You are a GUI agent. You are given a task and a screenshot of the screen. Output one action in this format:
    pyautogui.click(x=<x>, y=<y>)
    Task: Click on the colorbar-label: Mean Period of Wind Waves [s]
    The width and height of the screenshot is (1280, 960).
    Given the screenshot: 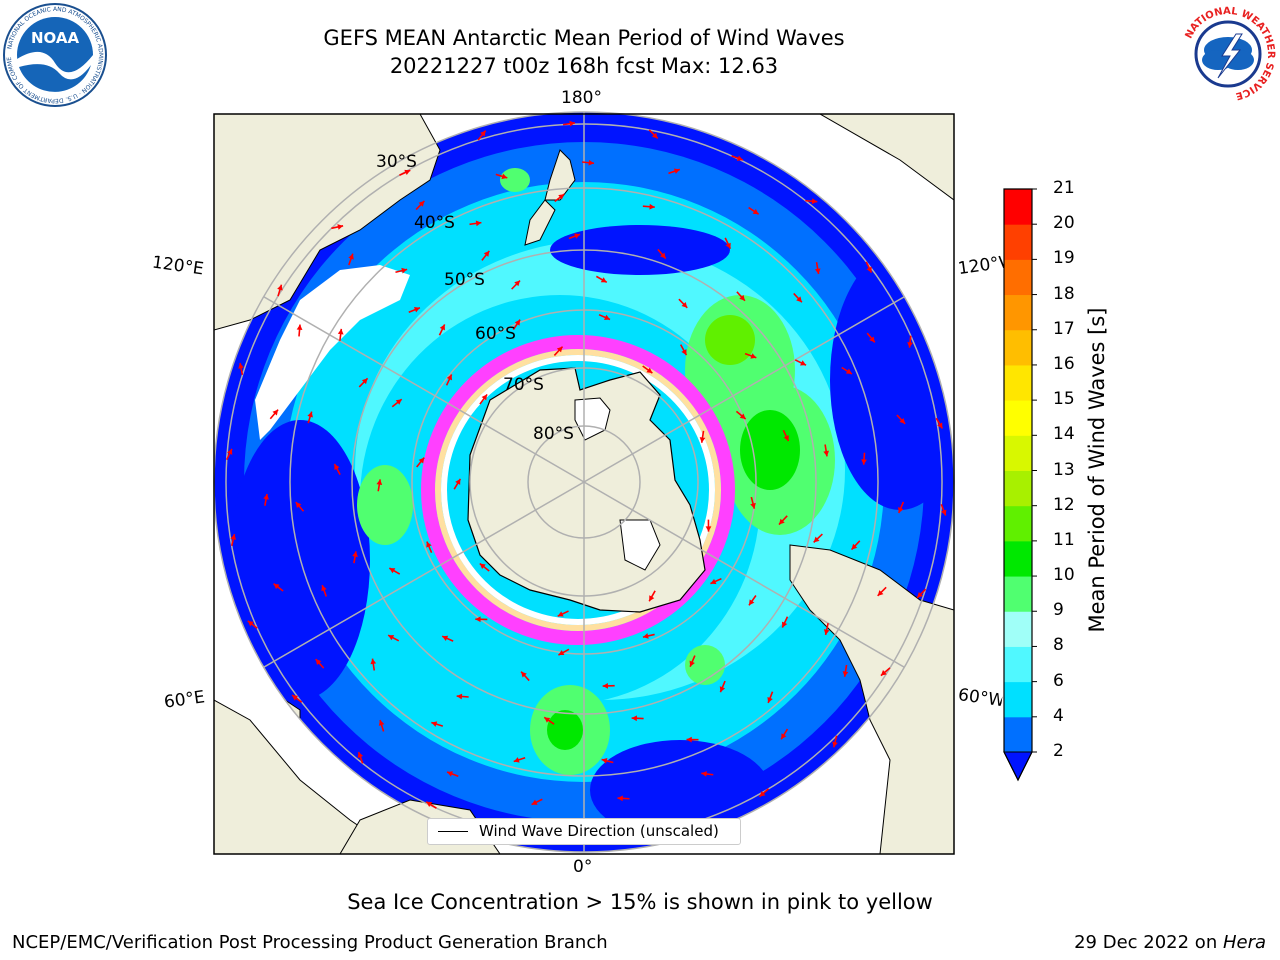 What is the action you would take?
    pyautogui.click(x=1097, y=470)
    